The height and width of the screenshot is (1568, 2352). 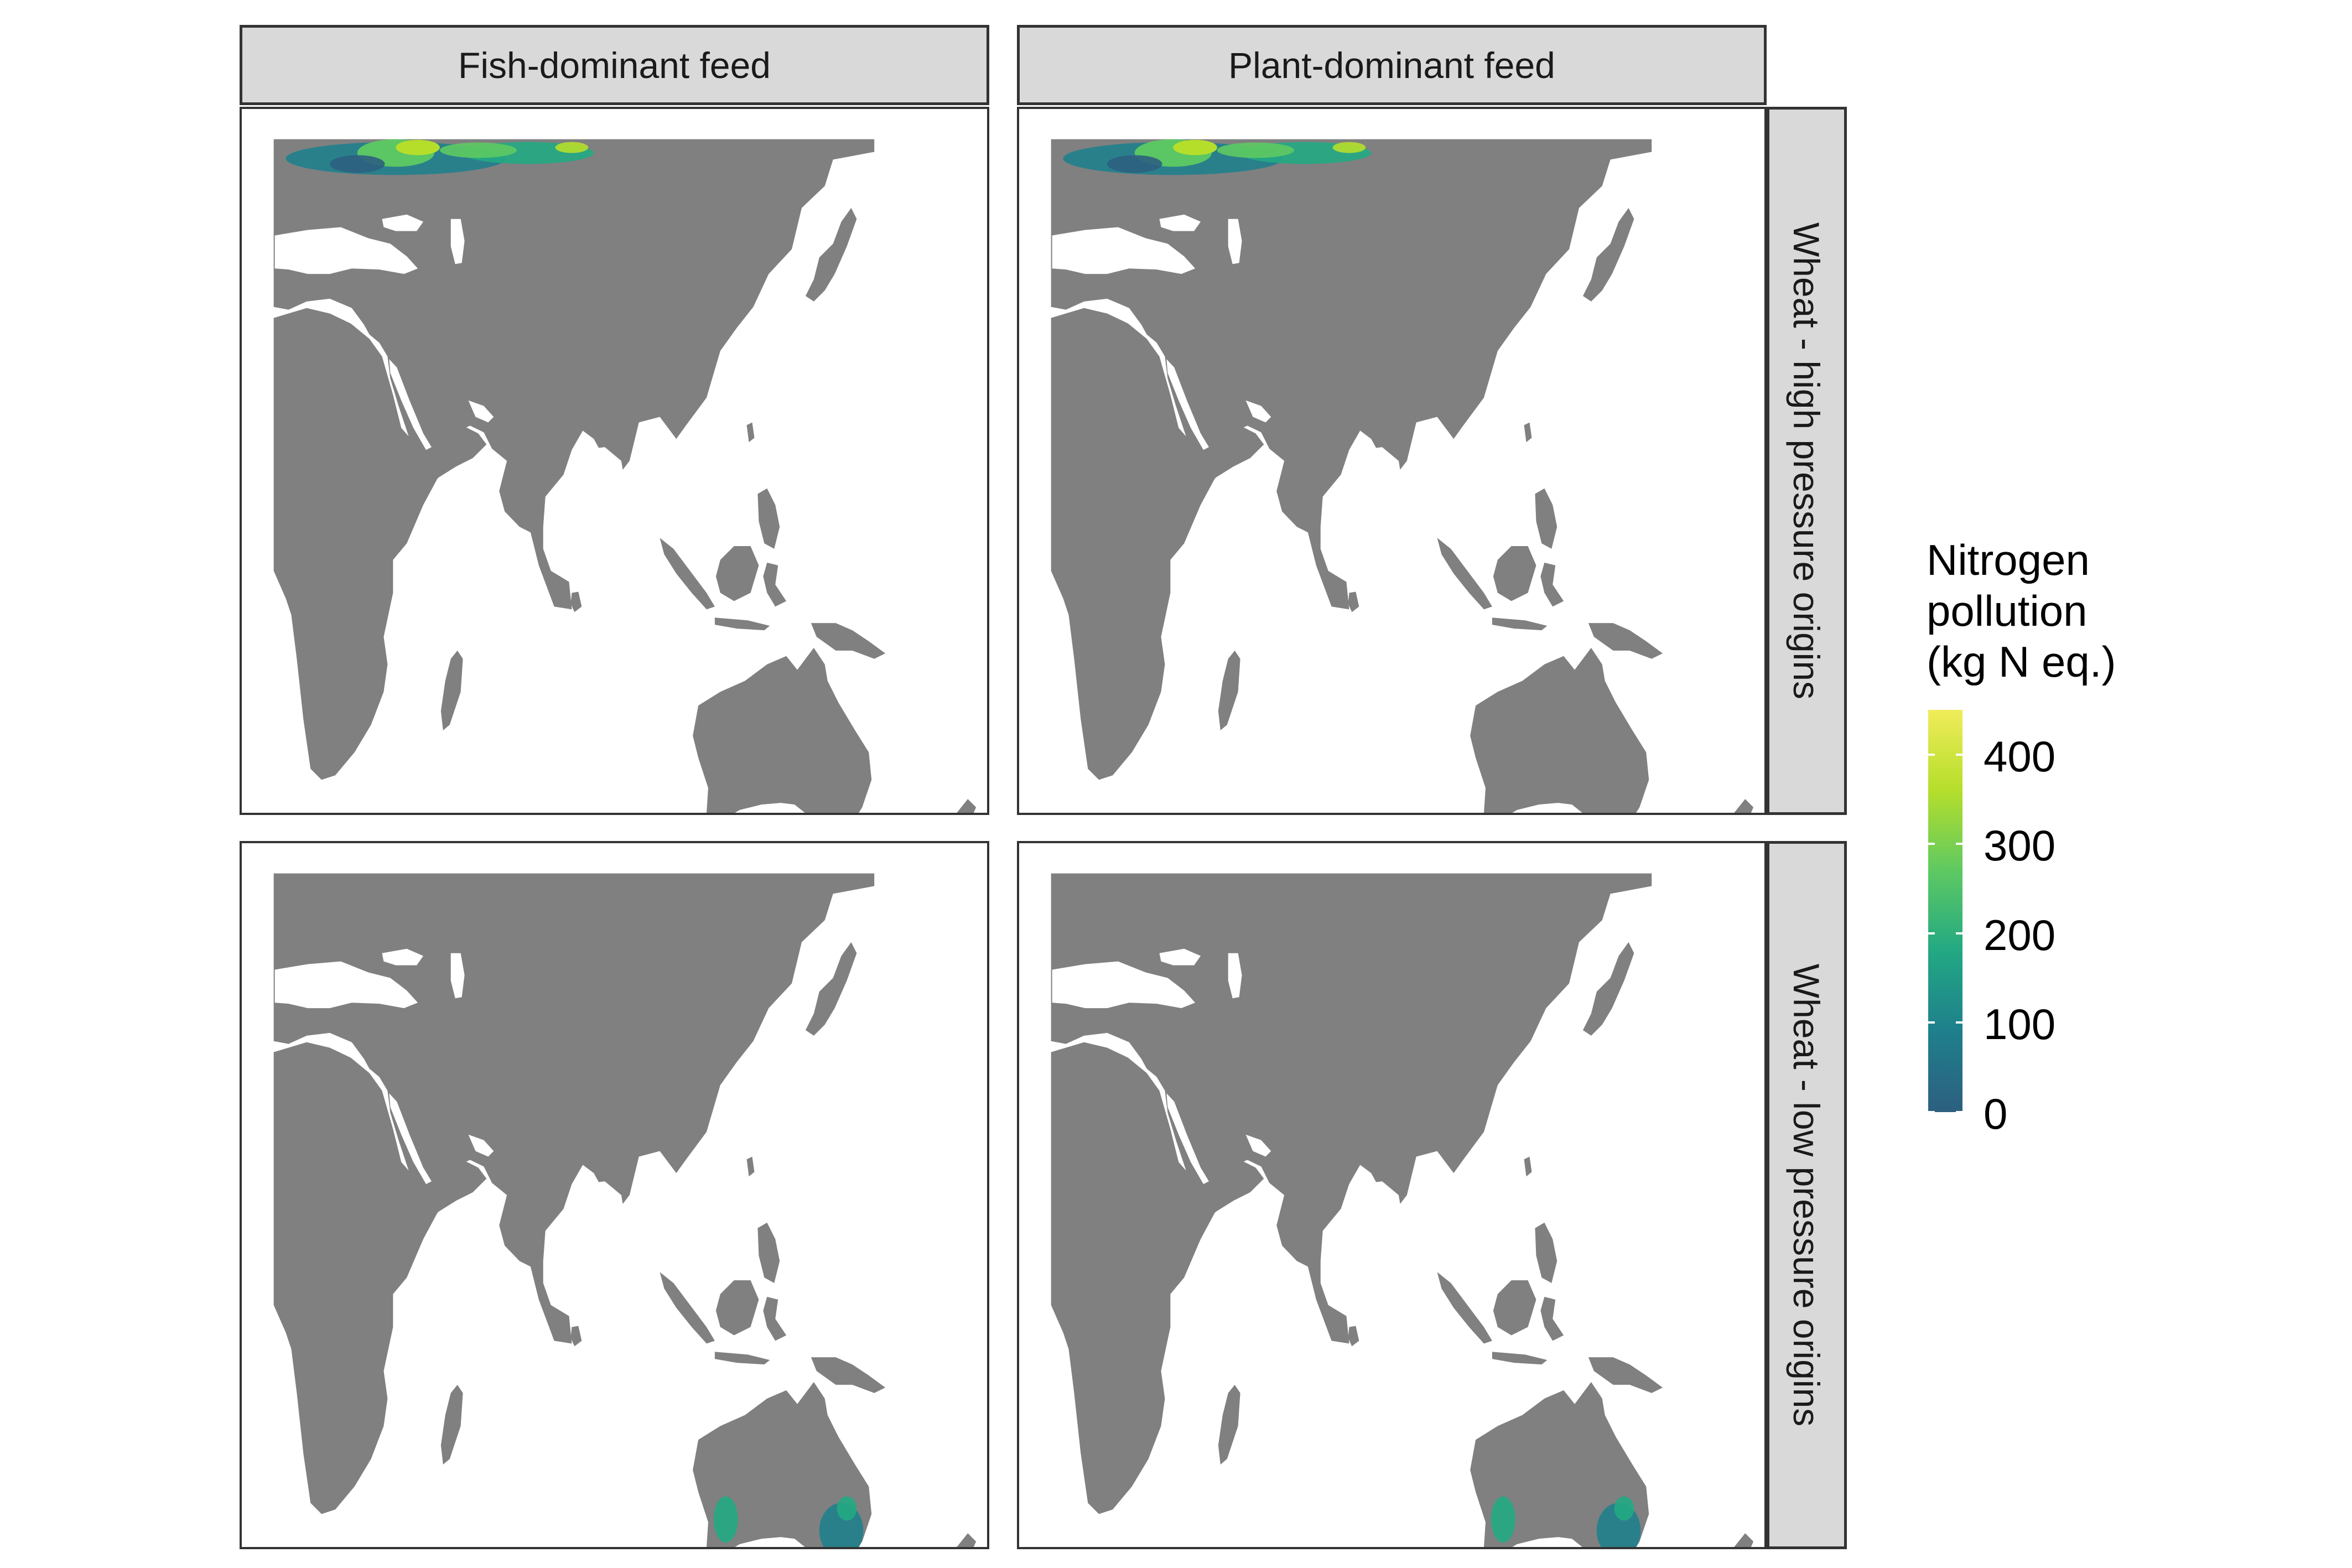 I want to click on map-plant-high, so click(x=1392, y=461).